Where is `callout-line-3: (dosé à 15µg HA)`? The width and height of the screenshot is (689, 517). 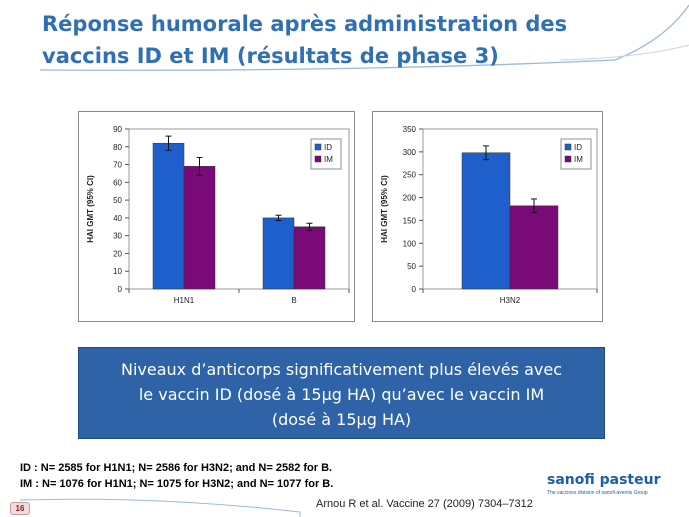
callout-line-3: (dosé à 15µg HA) is located at coordinates (341, 419).